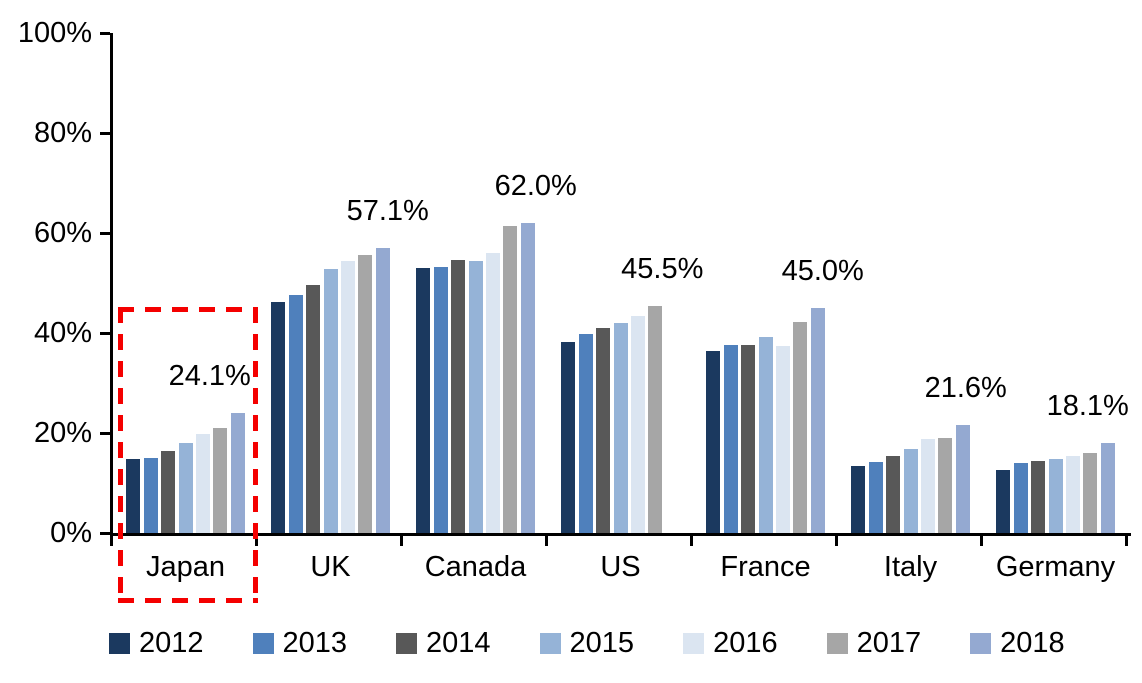  Describe the element at coordinates (765, 567) in the screenshot. I see `x-axis-label-france: France` at that location.